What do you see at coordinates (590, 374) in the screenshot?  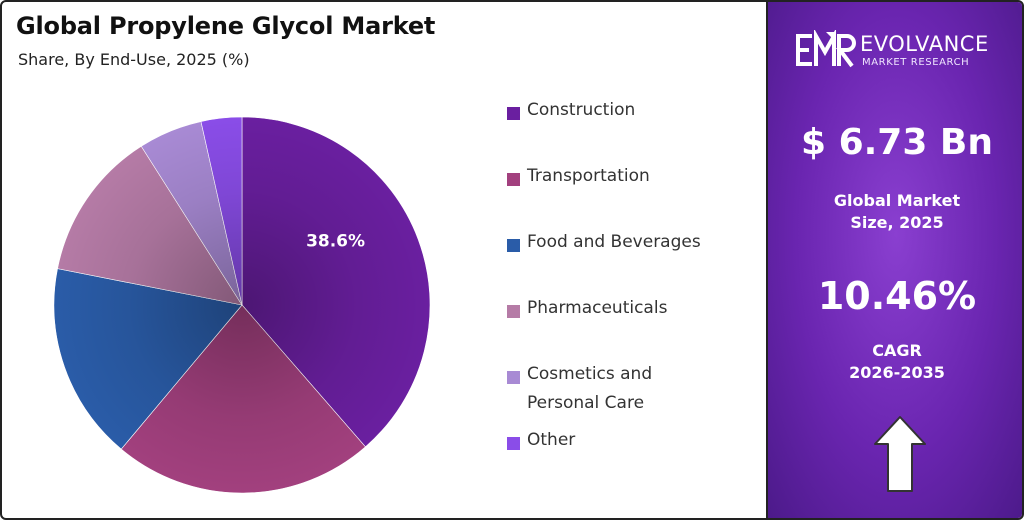 I see `legend-label-line: Cosmetics and` at bounding box center [590, 374].